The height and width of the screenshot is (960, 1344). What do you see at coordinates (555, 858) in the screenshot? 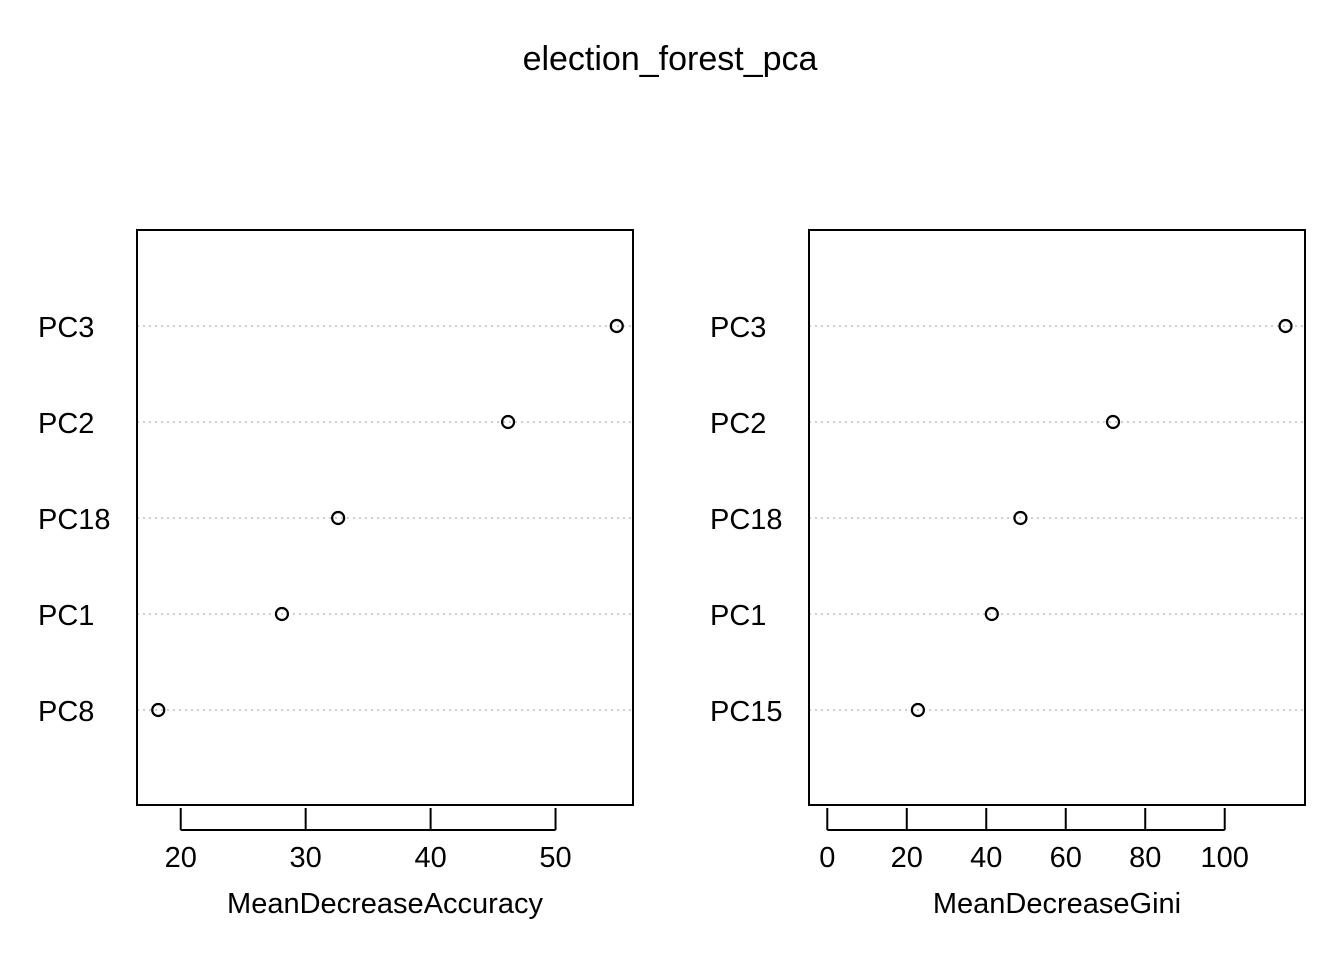
I see `x-tick-label: 50` at bounding box center [555, 858].